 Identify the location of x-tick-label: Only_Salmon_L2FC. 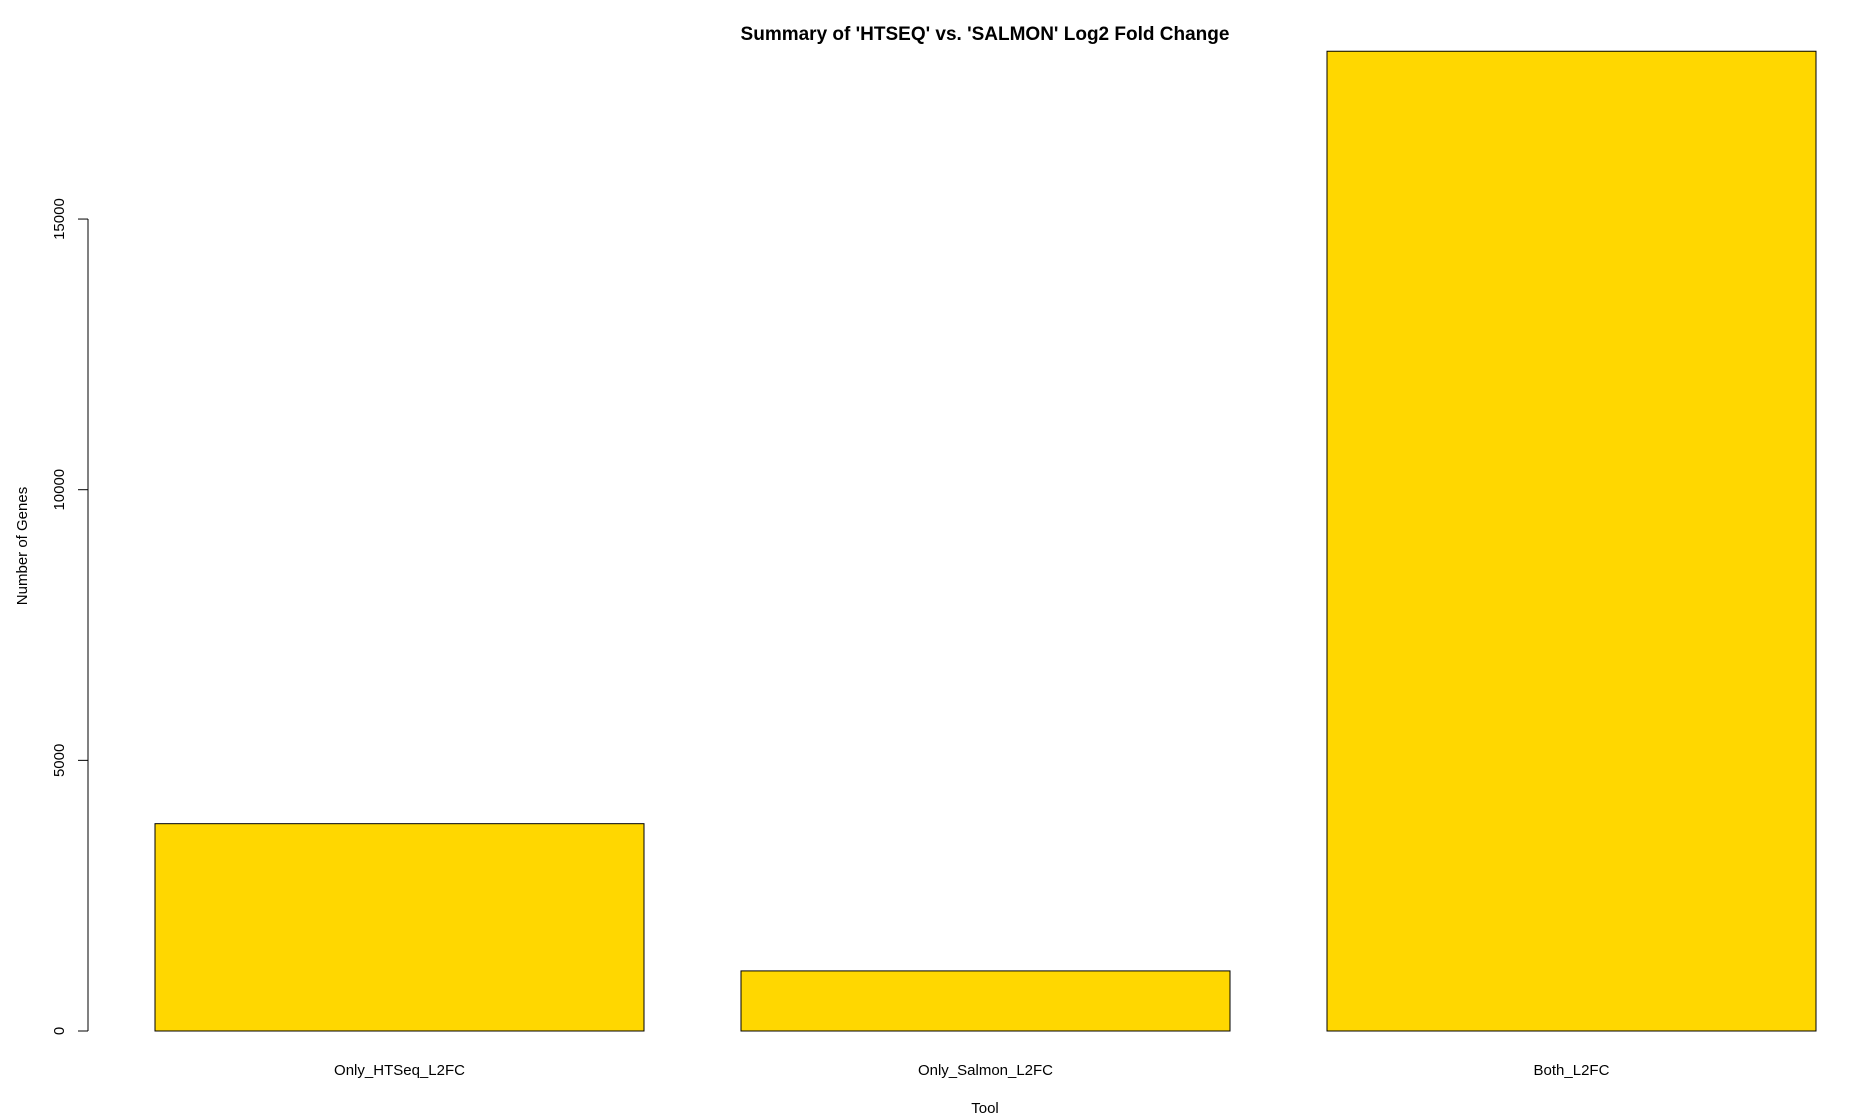
(985, 1070).